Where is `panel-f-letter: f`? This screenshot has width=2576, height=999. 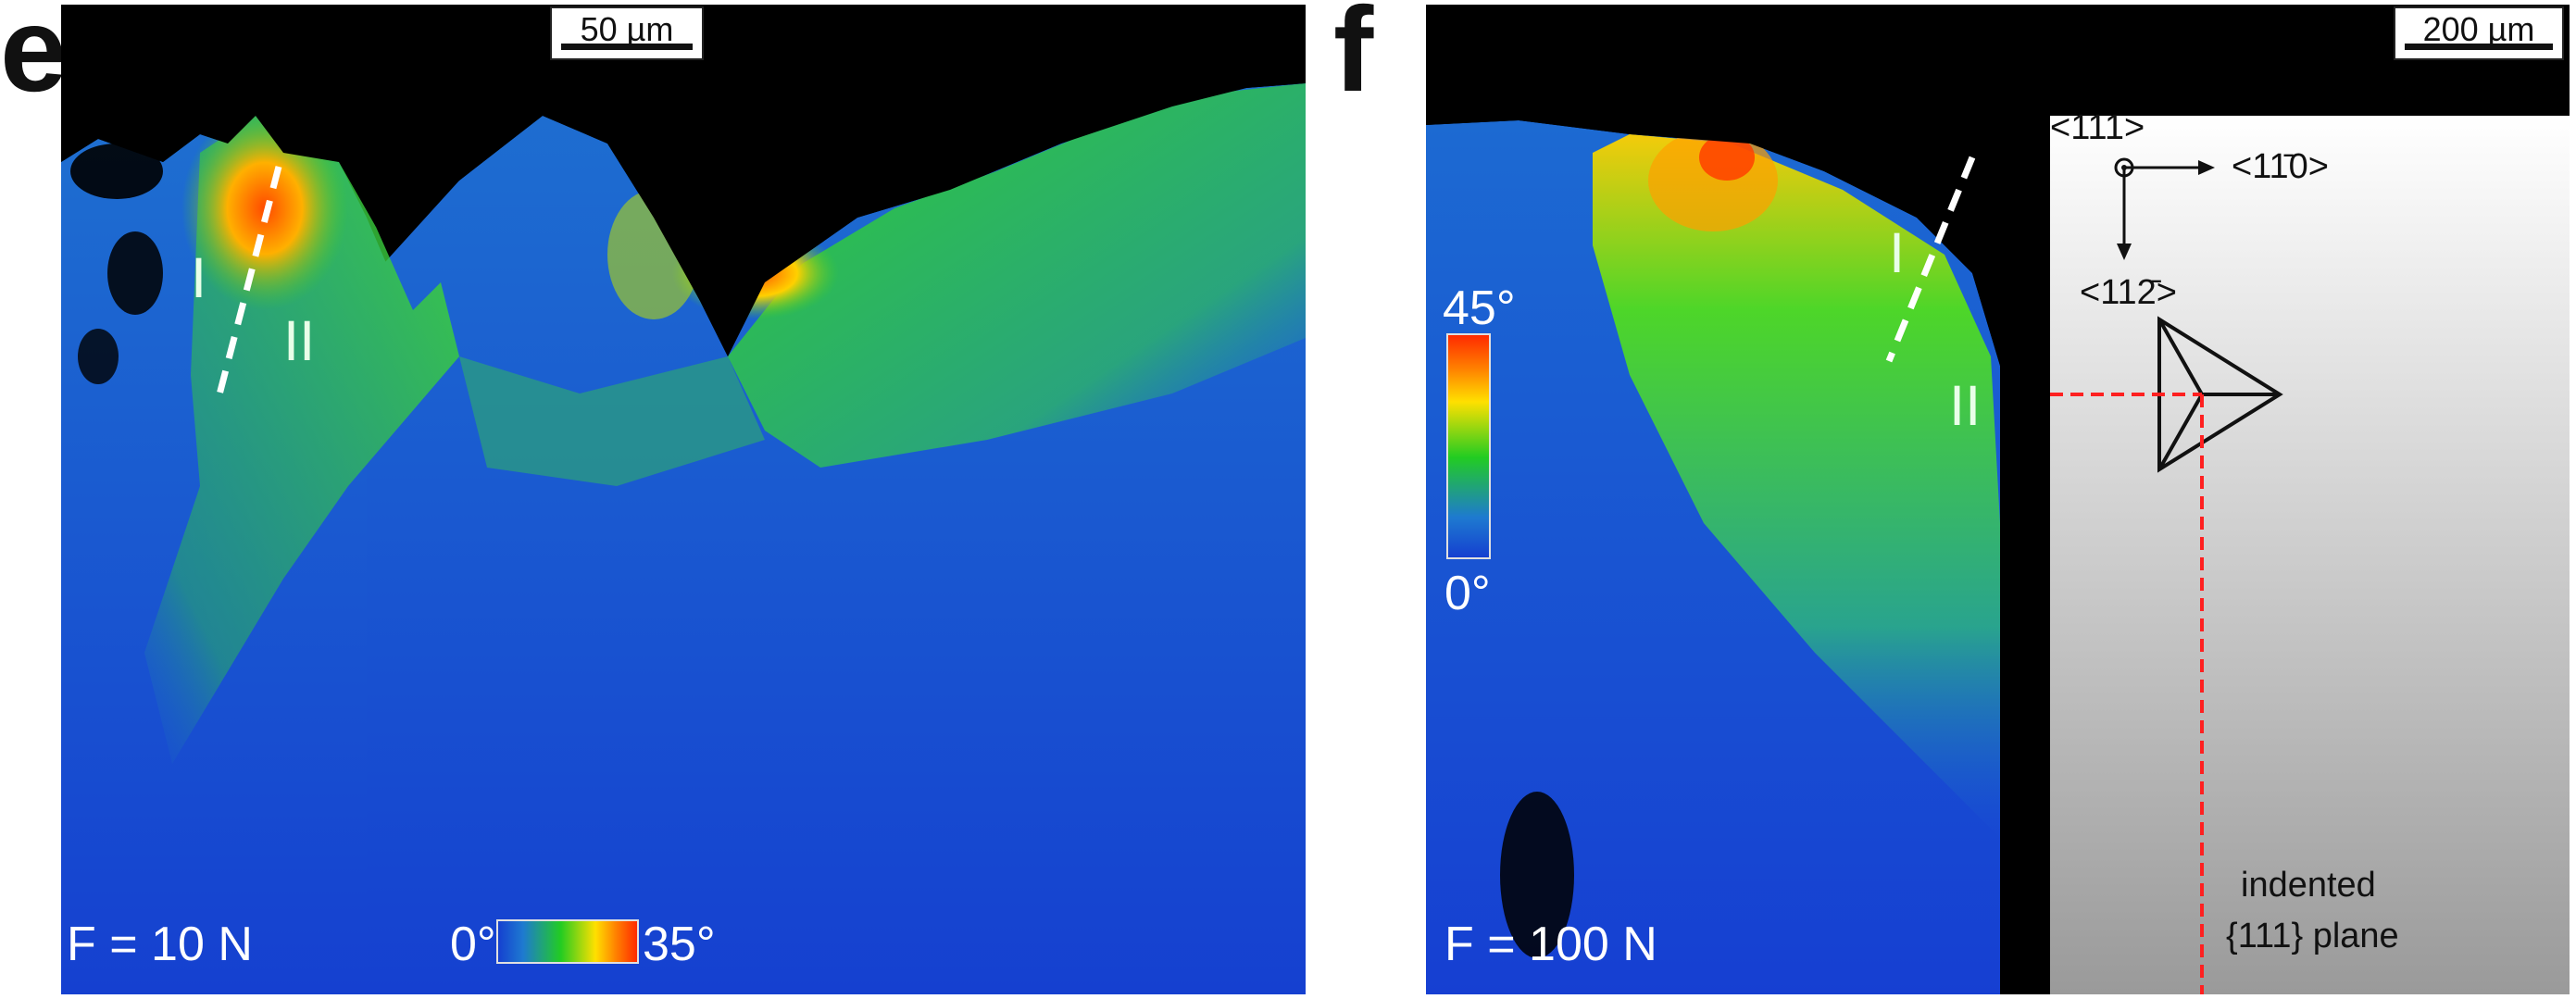 panel-f-letter: f is located at coordinates (1353, 58).